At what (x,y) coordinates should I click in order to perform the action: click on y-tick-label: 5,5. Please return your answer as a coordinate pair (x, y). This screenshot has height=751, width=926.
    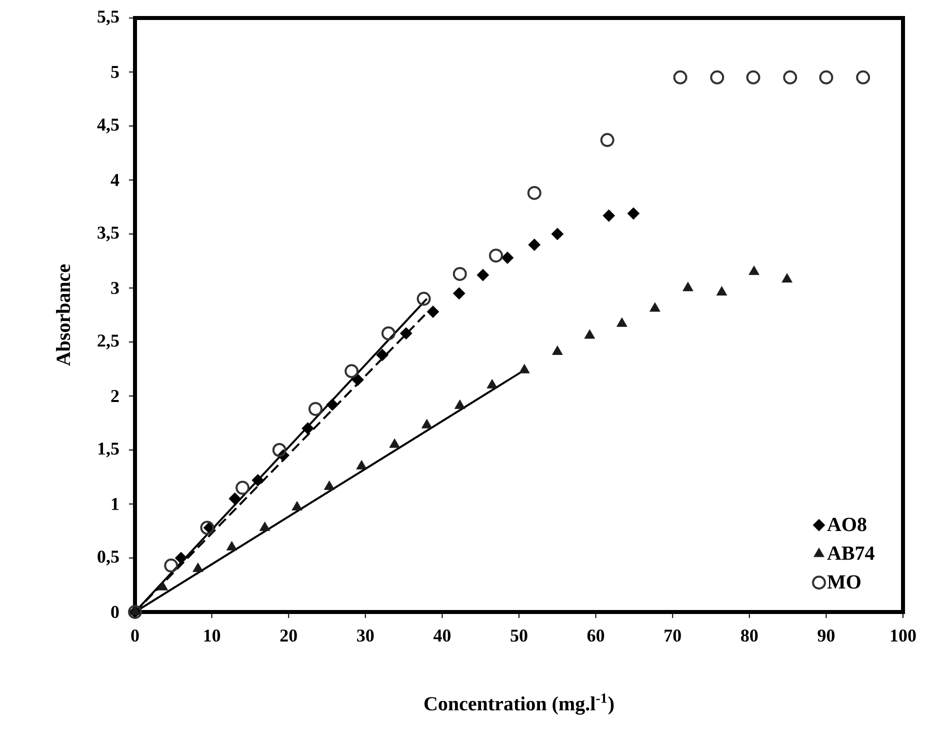
    Looking at the image, I should click on (108, 18).